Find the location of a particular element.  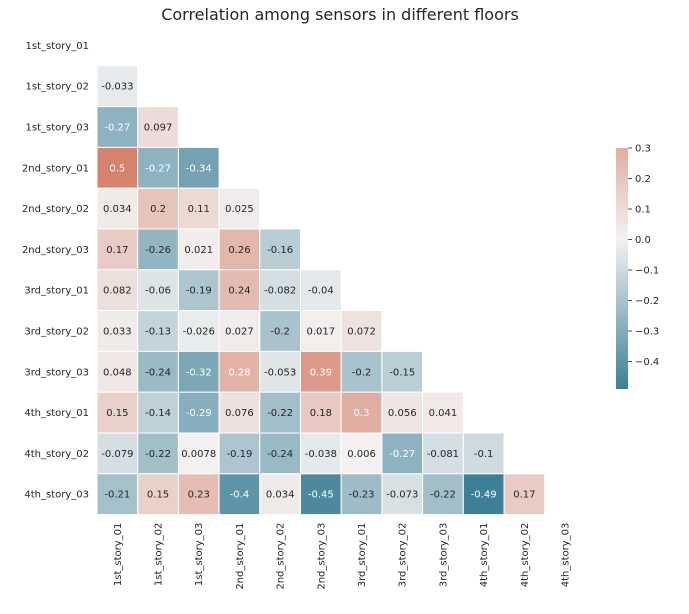

cell-value-label: -0.2 is located at coordinates (362, 372).